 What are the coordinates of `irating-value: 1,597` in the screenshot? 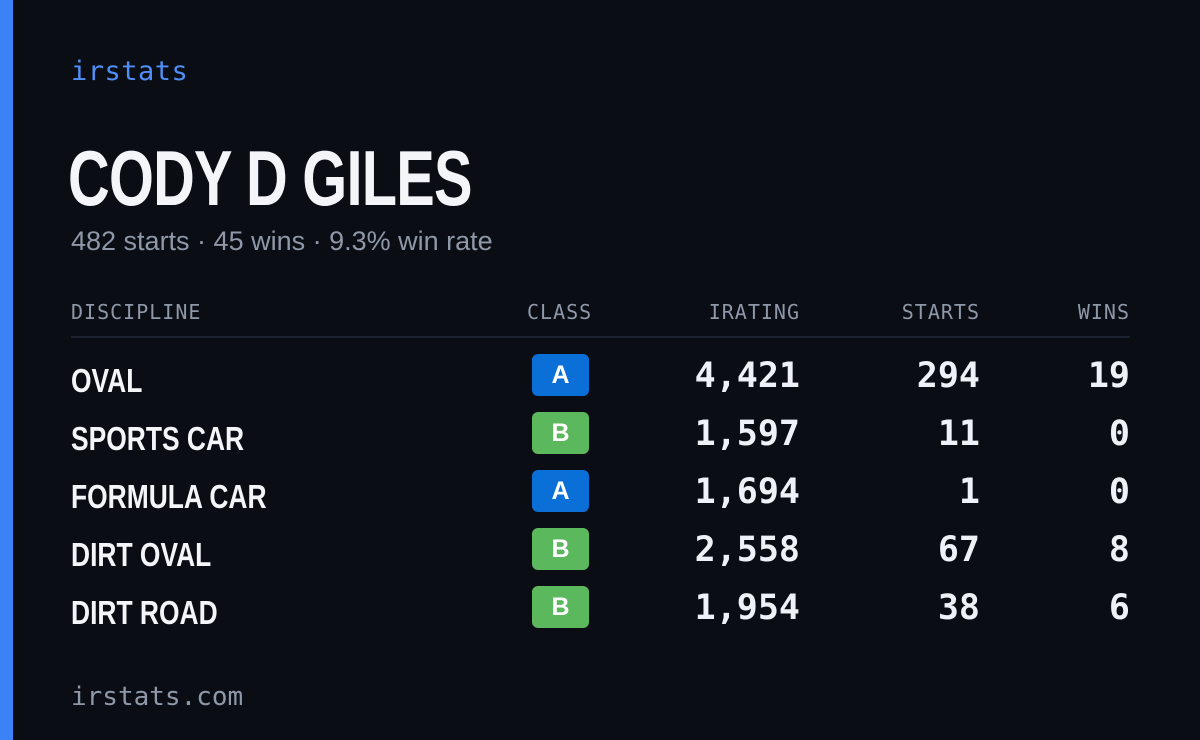 It's located at (747, 434).